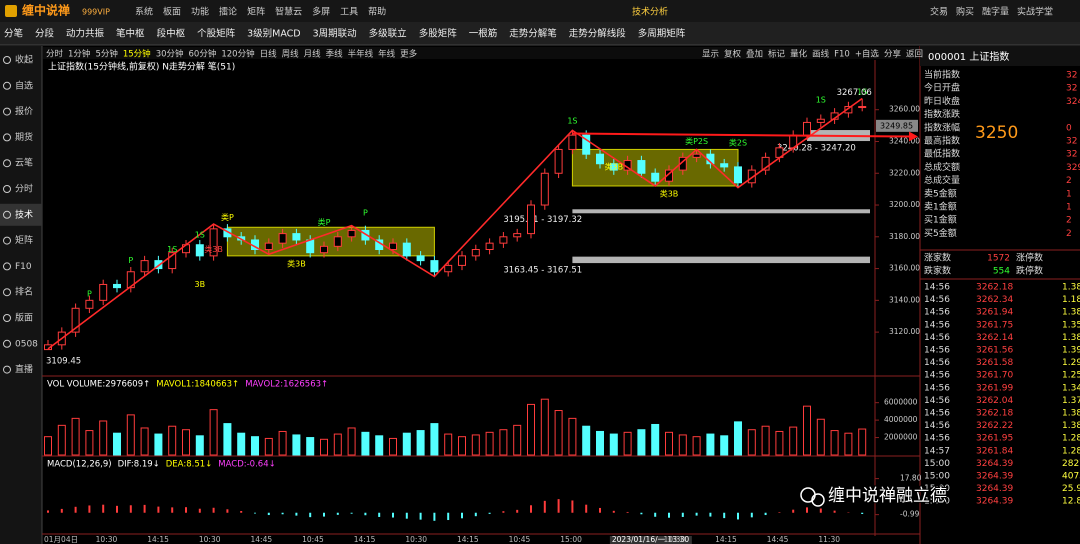 The width and height of the screenshot is (1080, 544). What do you see at coordinates (939, 12) in the screenshot?
I see `menu-item: 交易` at bounding box center [939, 12].